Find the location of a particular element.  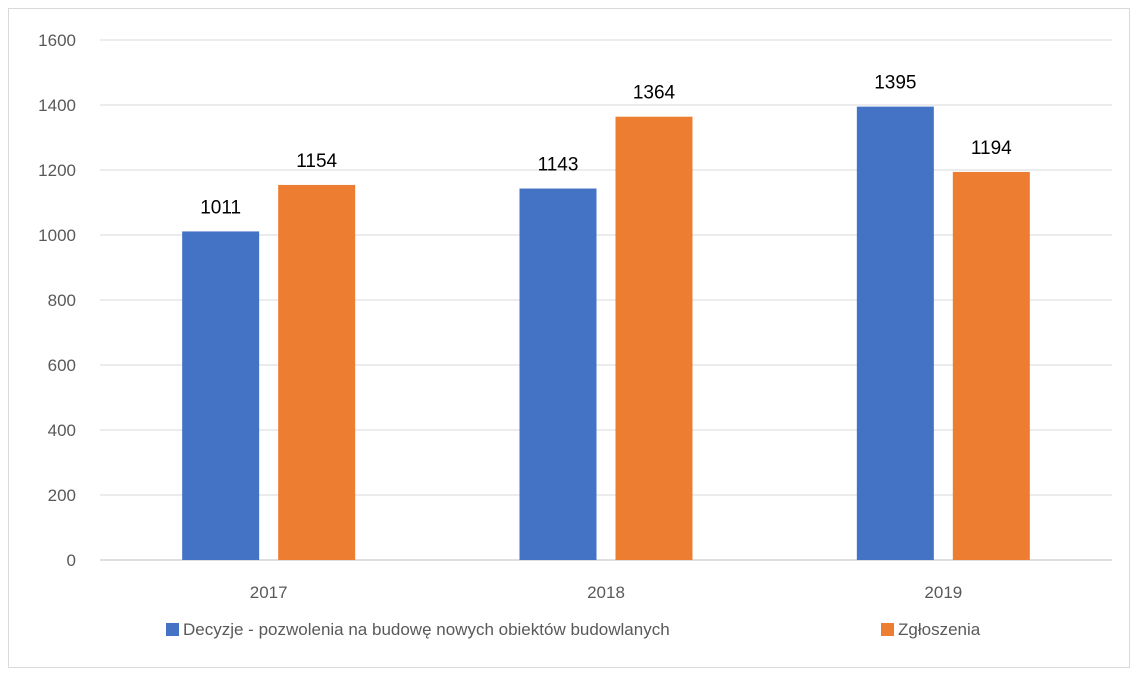

data-label: 1154 is located at coordinates (316, 161).